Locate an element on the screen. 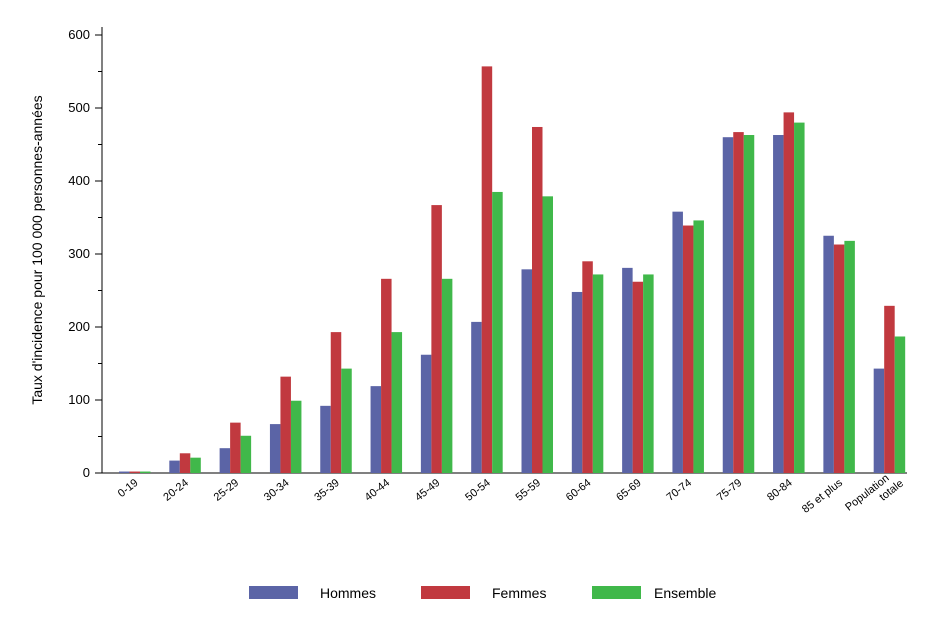  x-tick-label: Populationtotale is located at coordinates (874, 495).